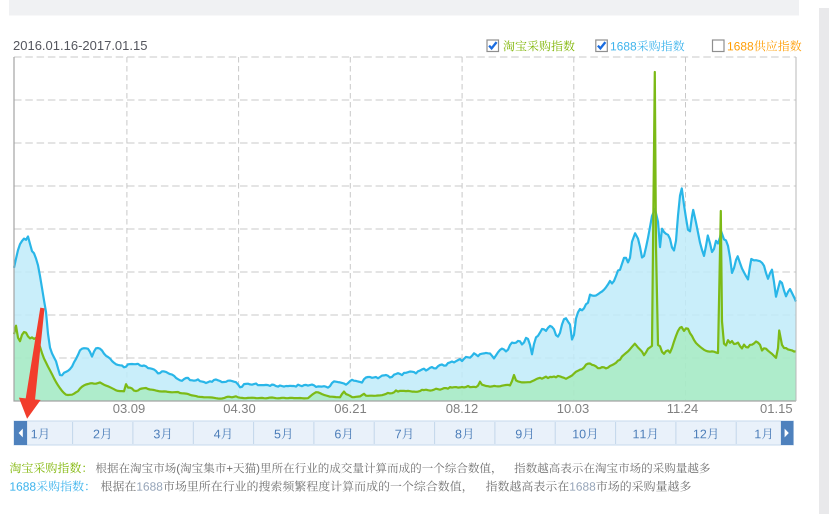 Image resolution: width=829 pixels, height=514 pixels. I want to click on svg-text: 04.30, so click(239, 408).